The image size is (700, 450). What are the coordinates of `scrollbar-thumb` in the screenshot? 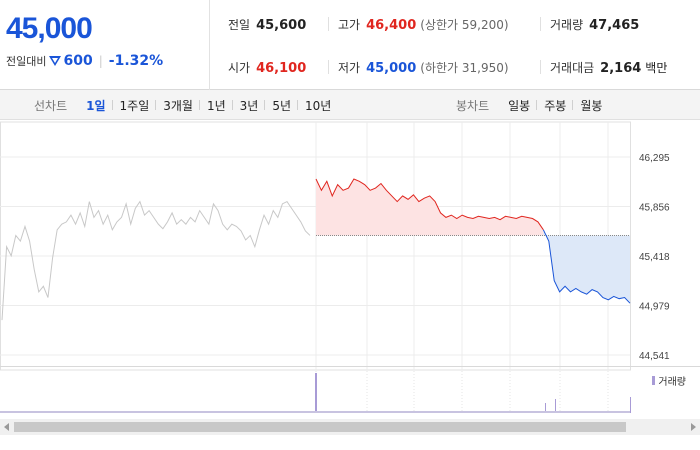 It's located at (320, 427).